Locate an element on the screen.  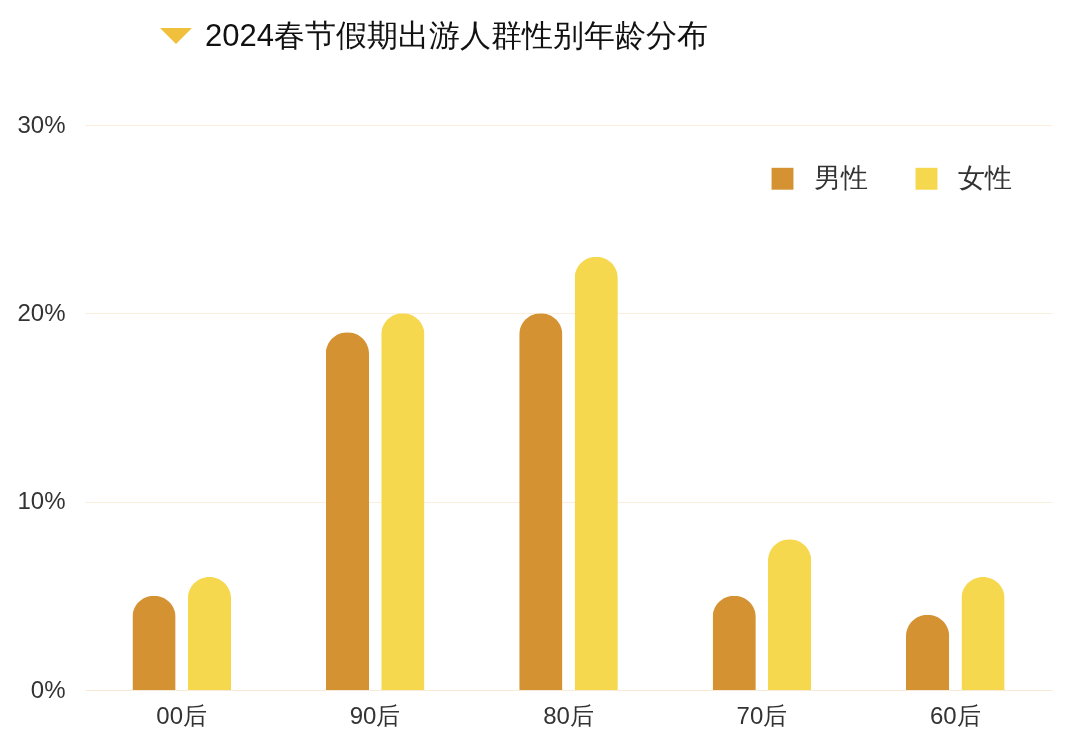
legend-label: 女性 is located at coordinates (985, 177).